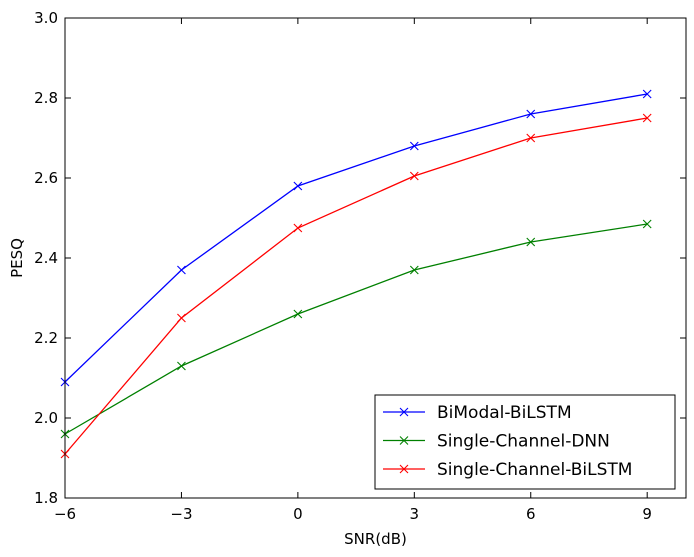 Image resolution: width=694 pixels, height=557 pixels. I want to click on y-tick-label: 3.0, so click(46, 18).